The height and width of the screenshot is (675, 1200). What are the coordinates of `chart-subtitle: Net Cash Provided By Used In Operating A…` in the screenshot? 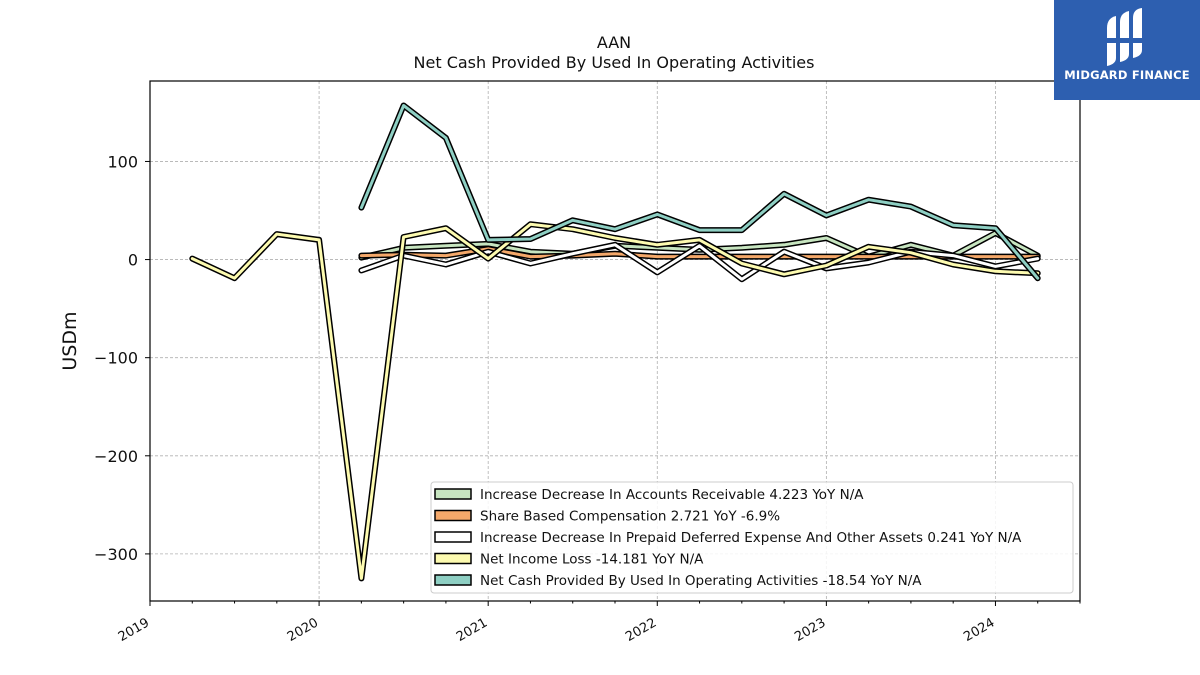 It's located at (614, 62).